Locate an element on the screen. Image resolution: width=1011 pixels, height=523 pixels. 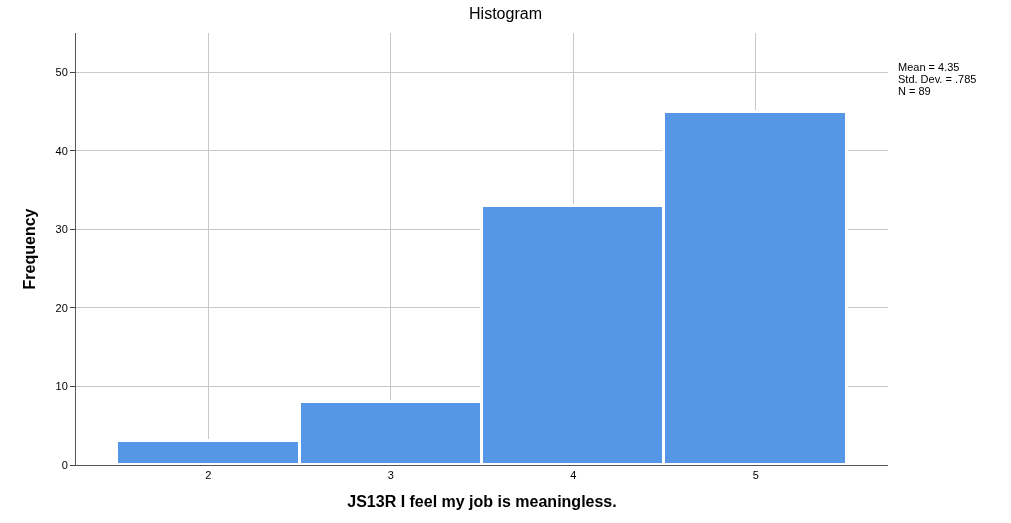
y-tick-label: 0 is located at coordinates (64, 464).